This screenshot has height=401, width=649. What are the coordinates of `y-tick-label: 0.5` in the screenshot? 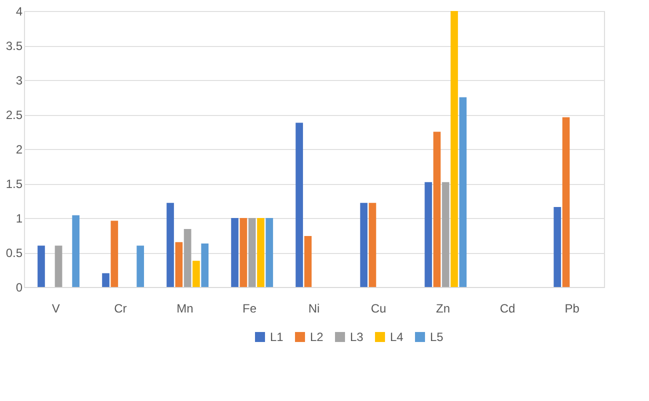 It's located at (14, 253).